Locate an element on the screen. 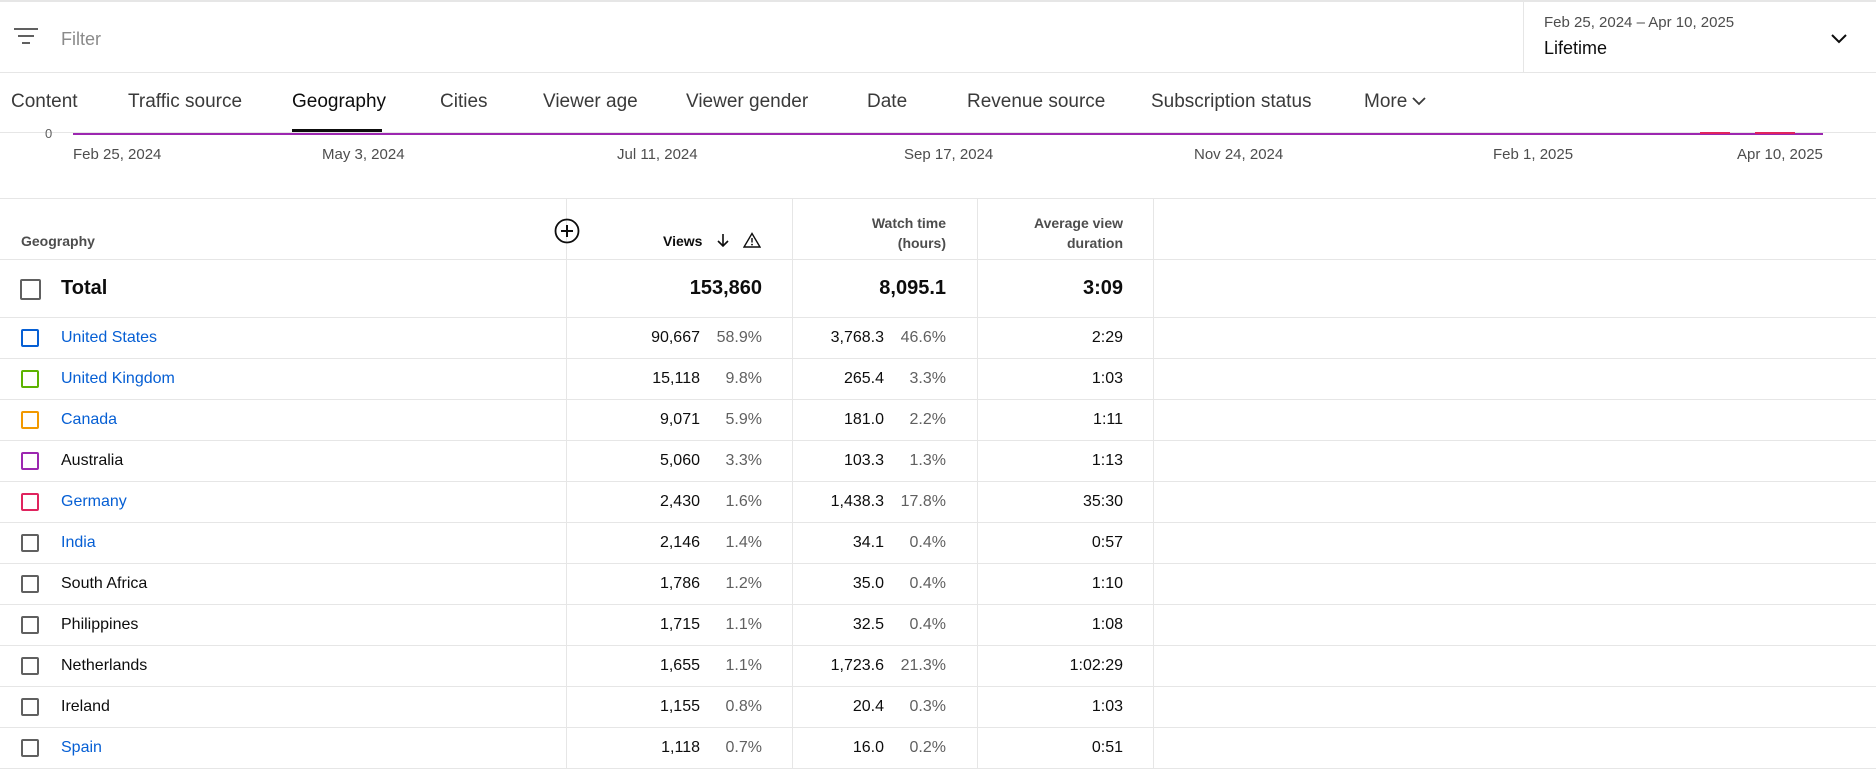  watch-time-value: 32.5 is located at coordinates (868, 624).